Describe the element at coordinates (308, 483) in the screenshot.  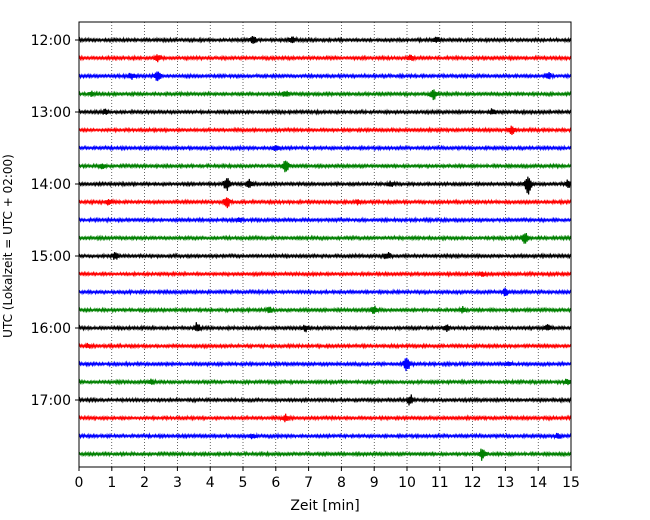
I see `x-tick-label: 7` at that location.